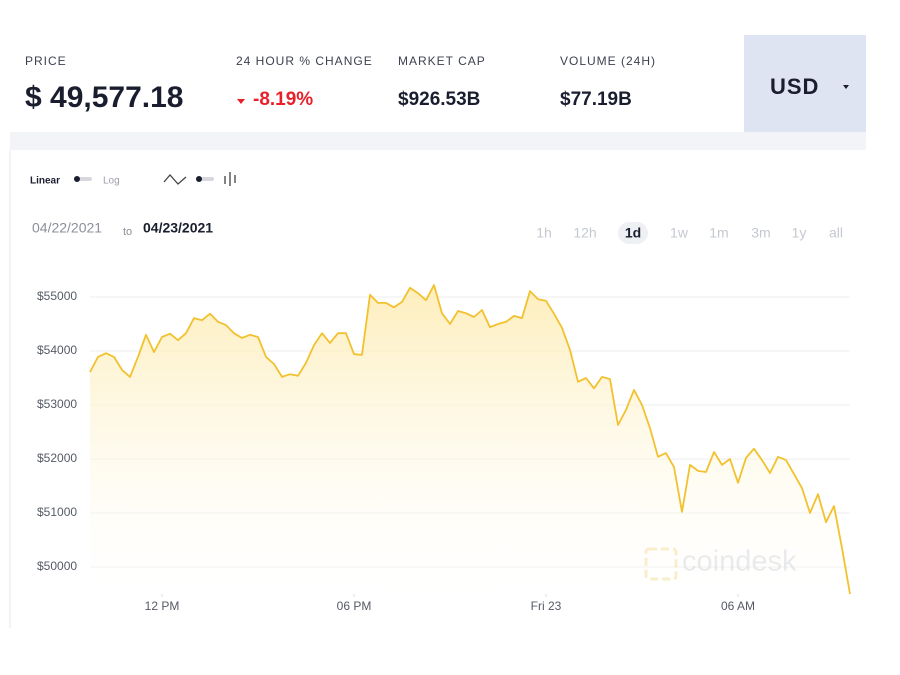 This screenshot has height=675, width=900. I want to click on y-tick-label: $54000, so click(57, 350).